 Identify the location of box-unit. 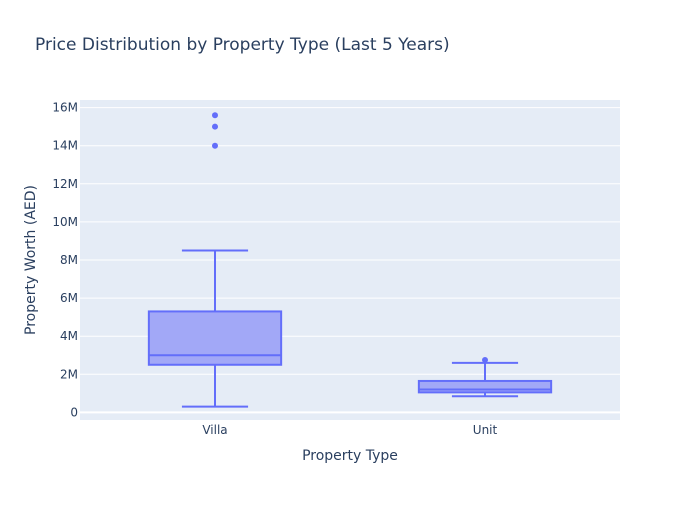
(485, 377).